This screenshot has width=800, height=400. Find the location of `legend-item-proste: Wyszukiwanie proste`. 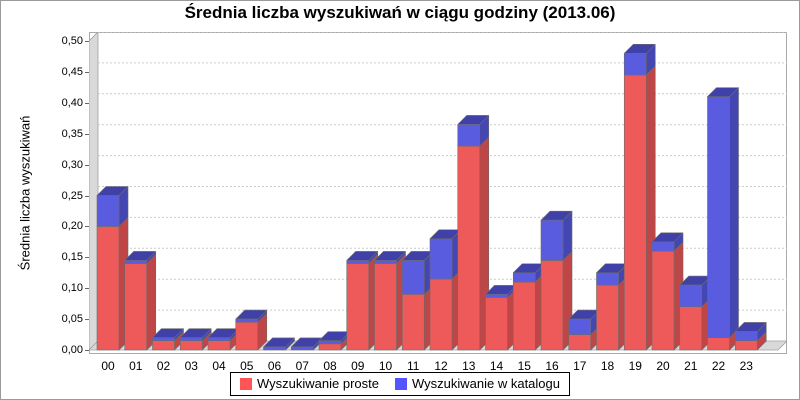

legend-item-proste: Wyszukiwanie proste is located at coordinates (309, 384).